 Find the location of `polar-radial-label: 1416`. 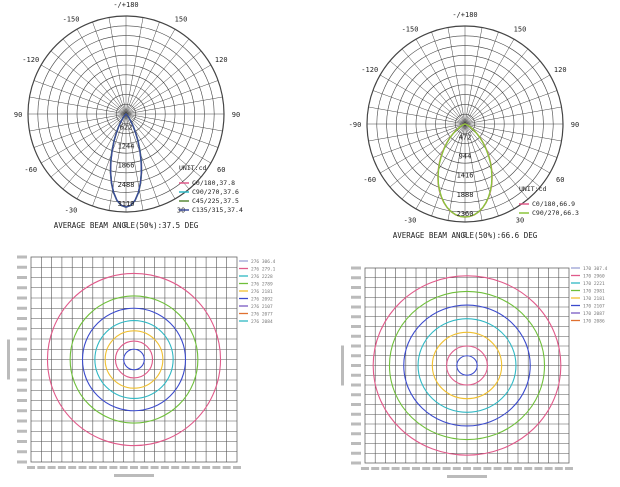

polar-radial-label: 1416 is located at coordinates (465, 176).